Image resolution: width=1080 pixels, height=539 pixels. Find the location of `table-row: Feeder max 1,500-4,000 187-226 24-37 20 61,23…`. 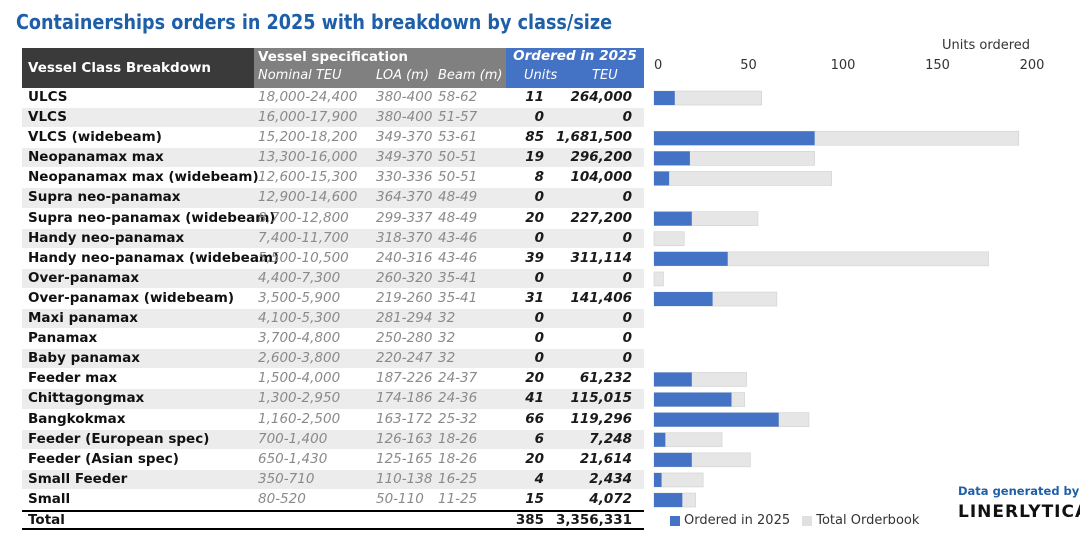

table-row: Feeder max 1,500-4,000 187-226 24-37 20 61,23… is located at coordinates (333, 379).